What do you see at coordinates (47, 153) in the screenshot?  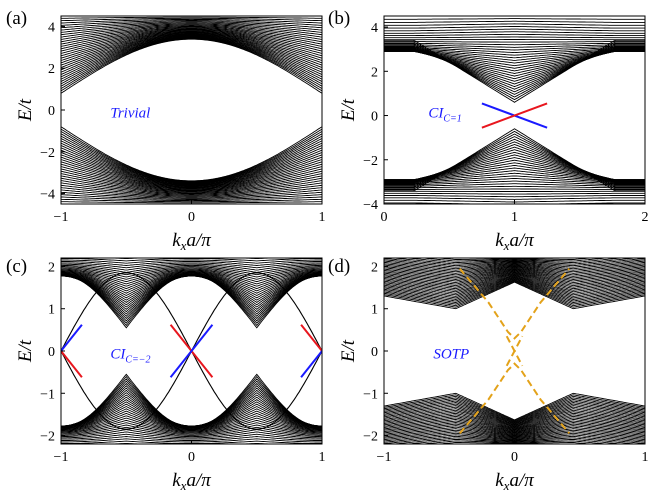 I see `y-tick-label: −2` at bounding box center [47, 153].